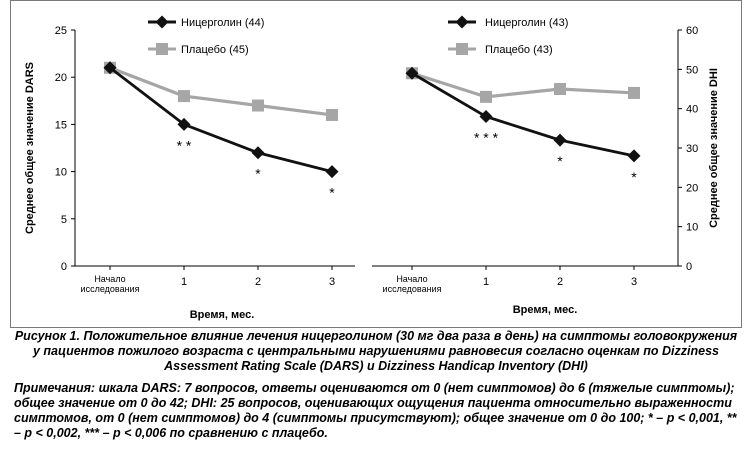 This screenshot has width=752, height=449. I want to click on chart-1-y-tick-label: 0, so click(64, 267).